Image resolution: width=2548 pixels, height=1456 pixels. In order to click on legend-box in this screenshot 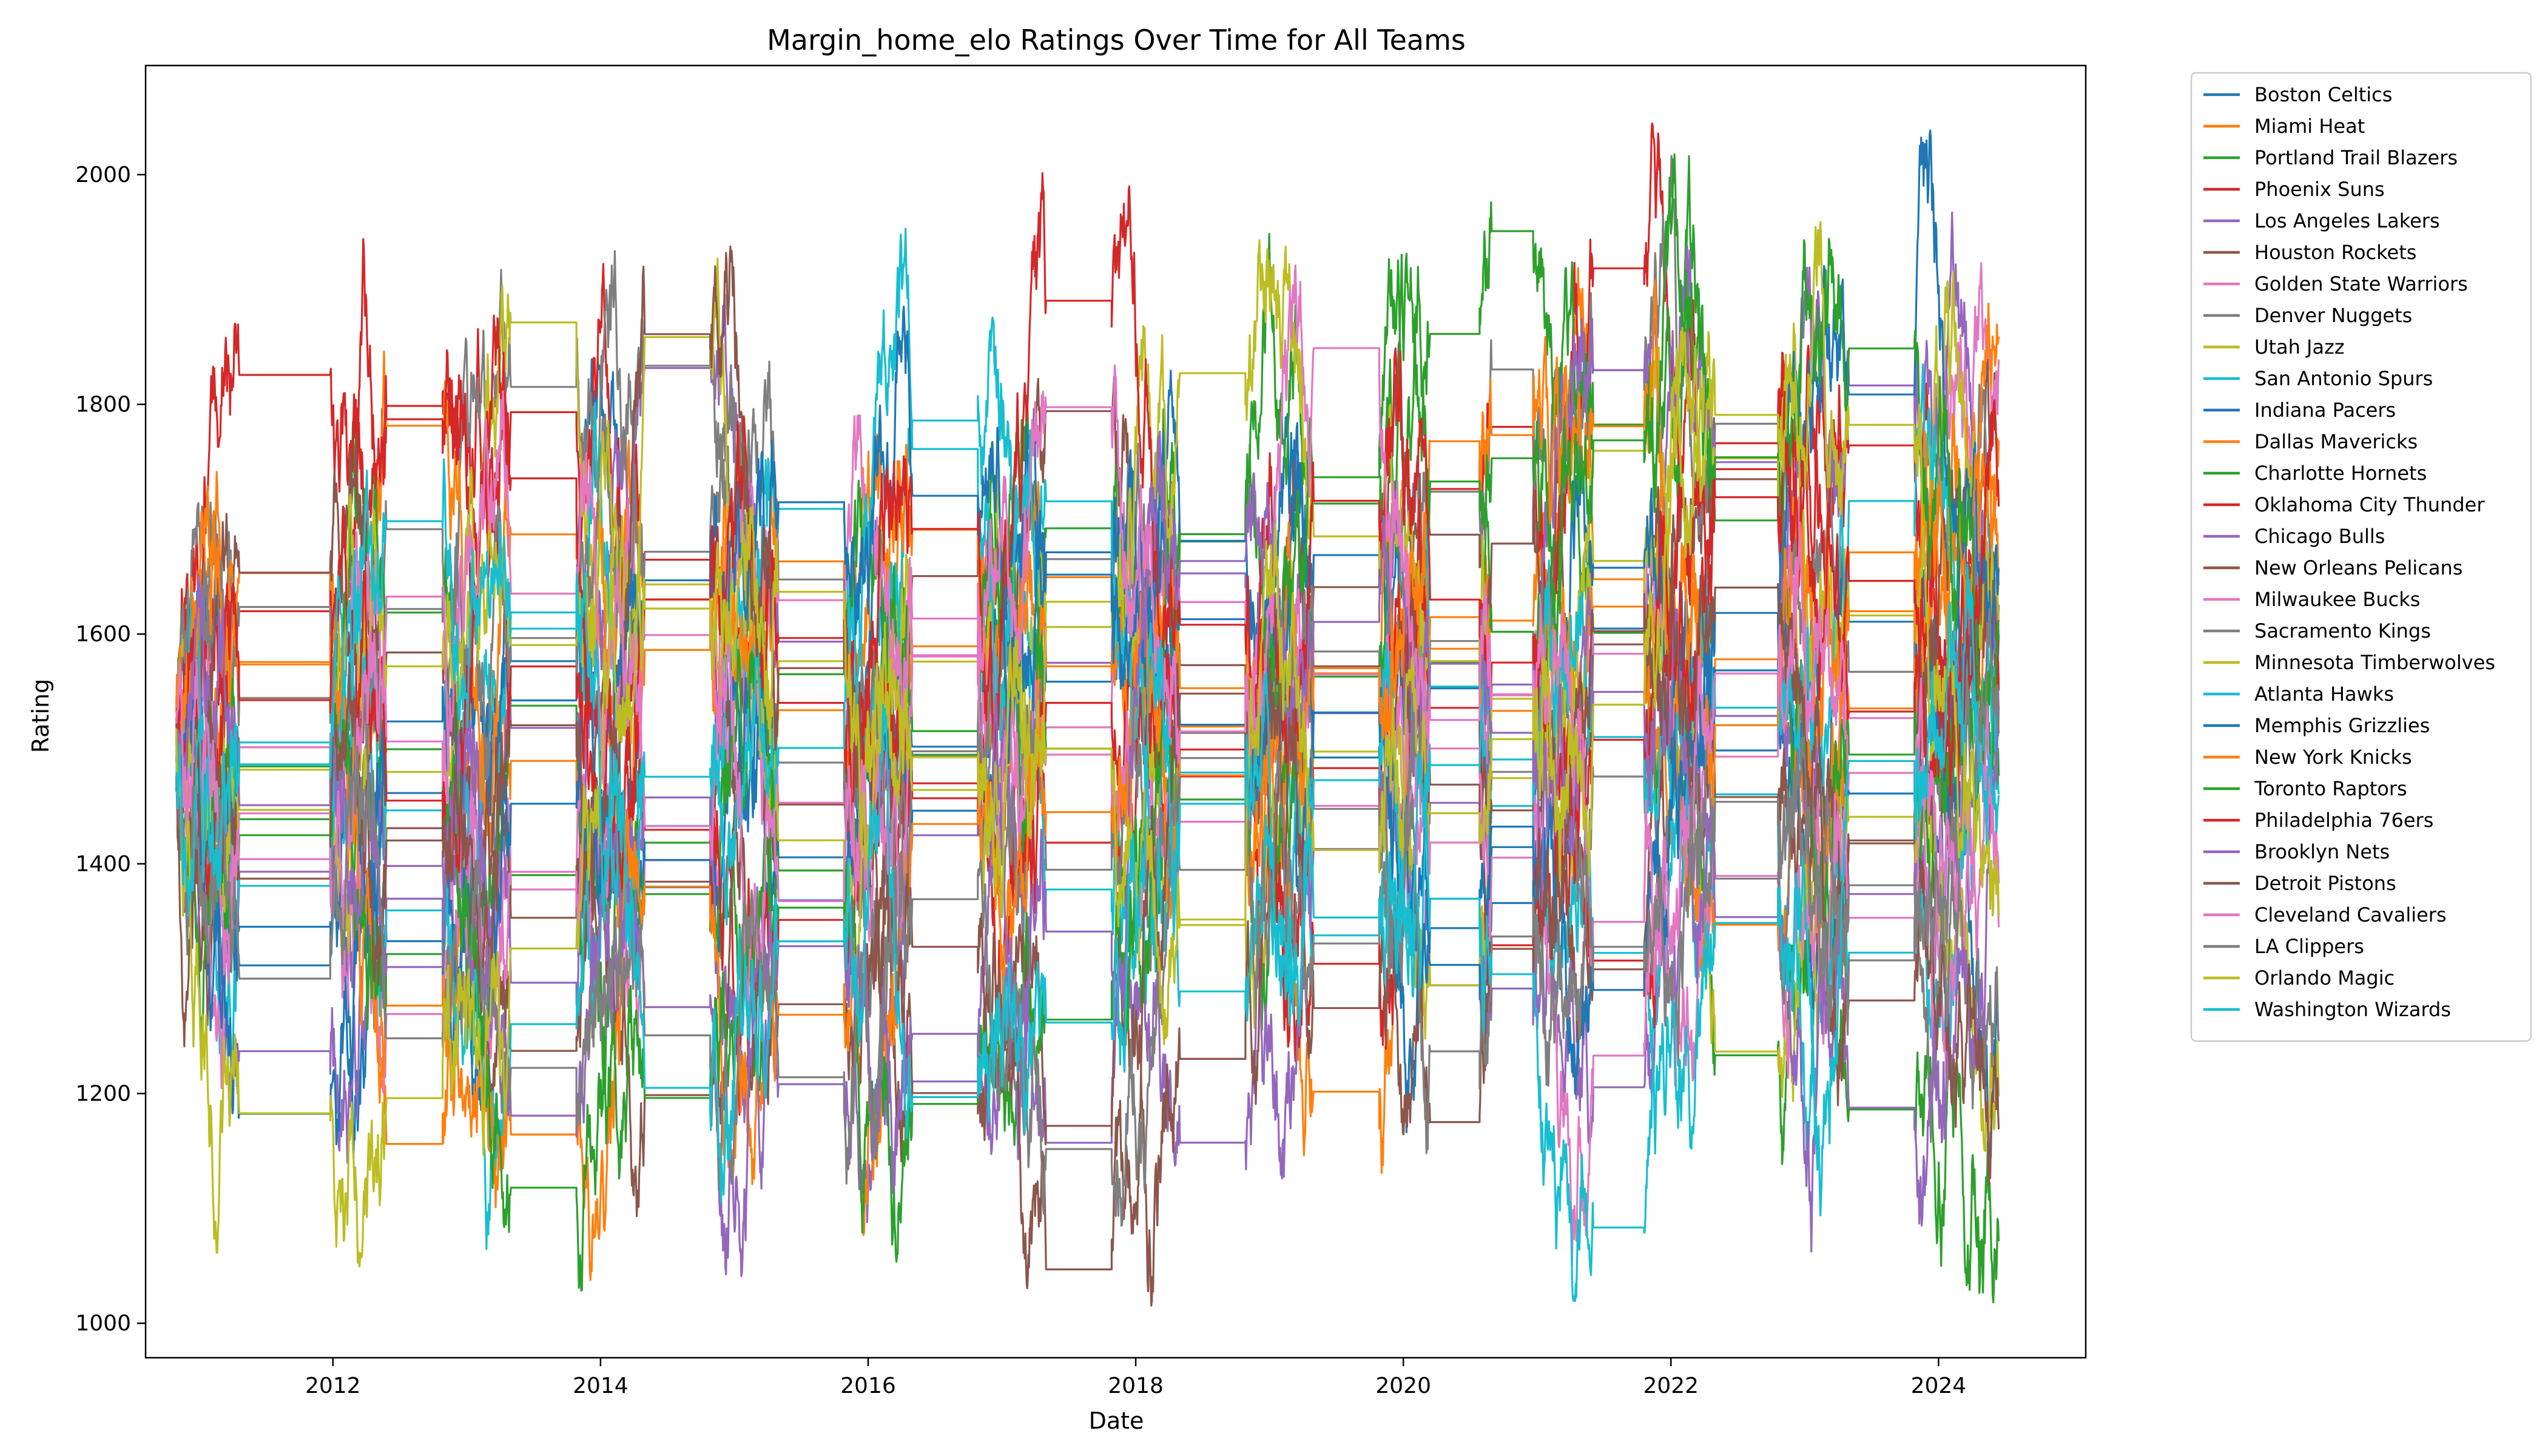, I will do `click(2361, 557)`.